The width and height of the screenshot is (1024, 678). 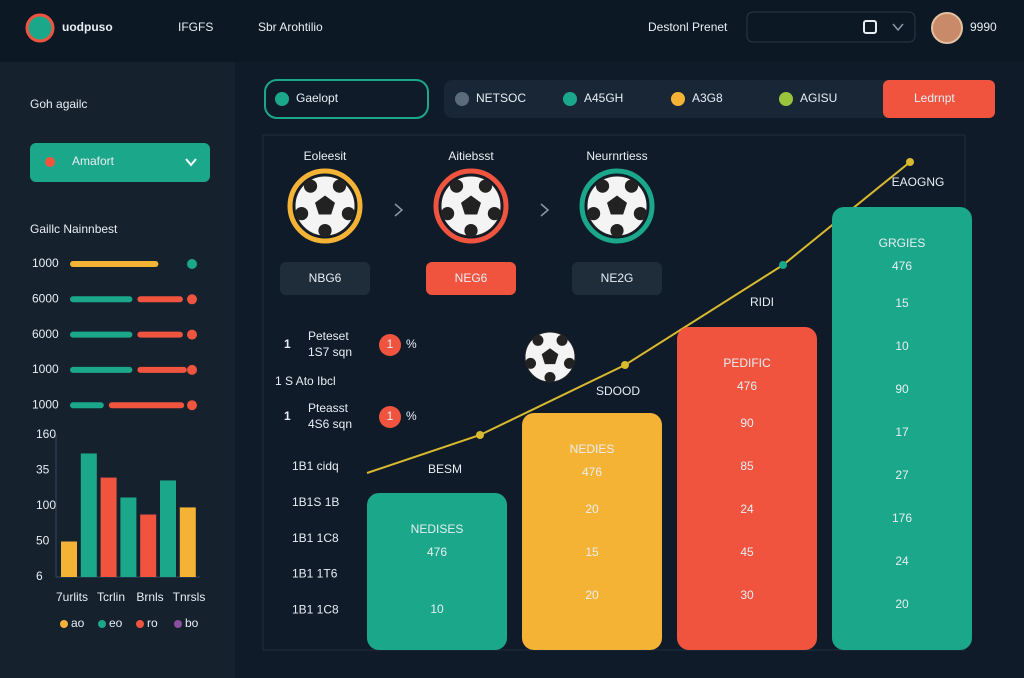 I want to click on tab-label: A3G8, so click(x=707, y=98).